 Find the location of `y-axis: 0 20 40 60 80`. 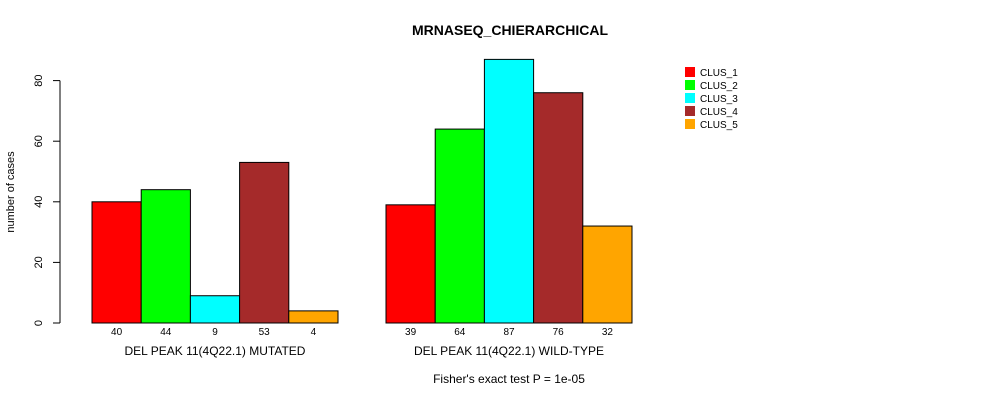

y-axis: 0 20 40 60 80 is located at coordinates (47, 200).